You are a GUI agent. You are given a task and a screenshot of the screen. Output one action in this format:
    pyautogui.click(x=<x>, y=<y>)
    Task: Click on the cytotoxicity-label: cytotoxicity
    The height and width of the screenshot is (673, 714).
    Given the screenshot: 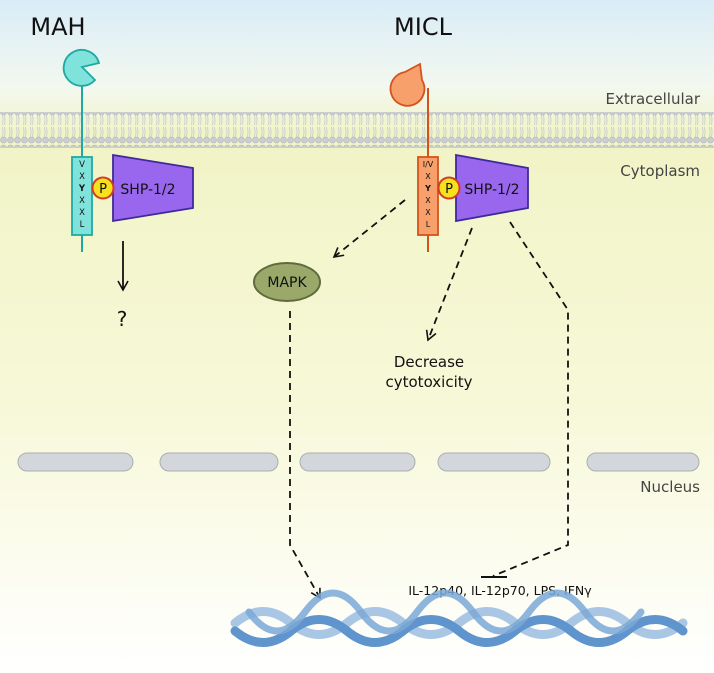 What is the action you would take?
    pyautogui.click(x=429, y=382)
    